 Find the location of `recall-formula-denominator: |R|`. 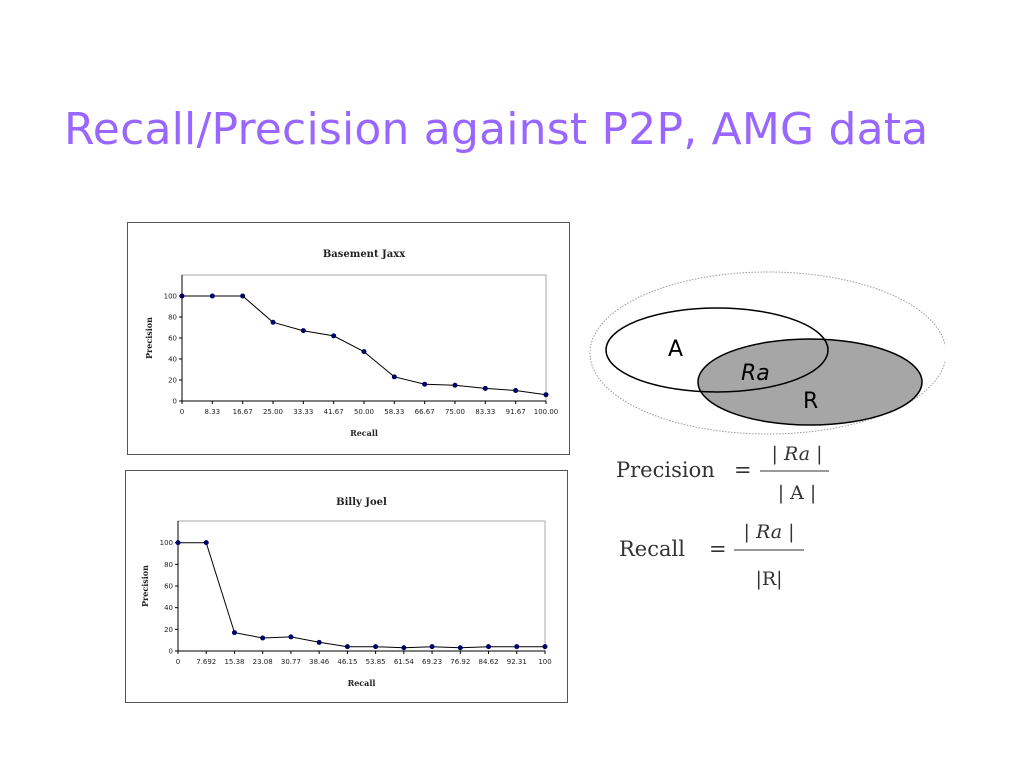

recall-formula-denominator: |R| is located at coordinates (768, 579).